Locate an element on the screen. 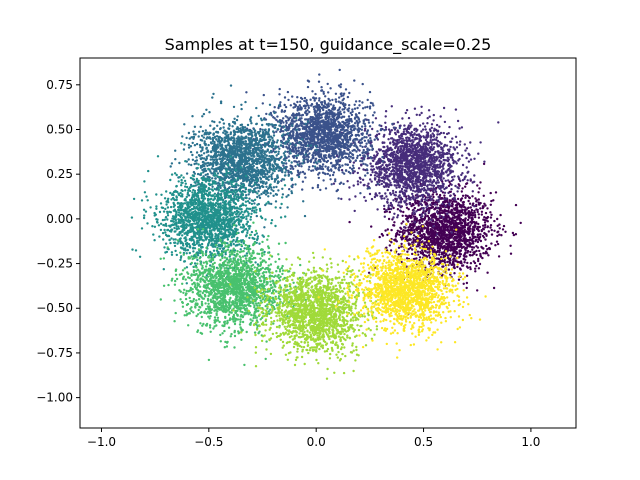  chart-title: Samples at t=150, guidance_scale=0.25 is located at coordinates (328, 45).